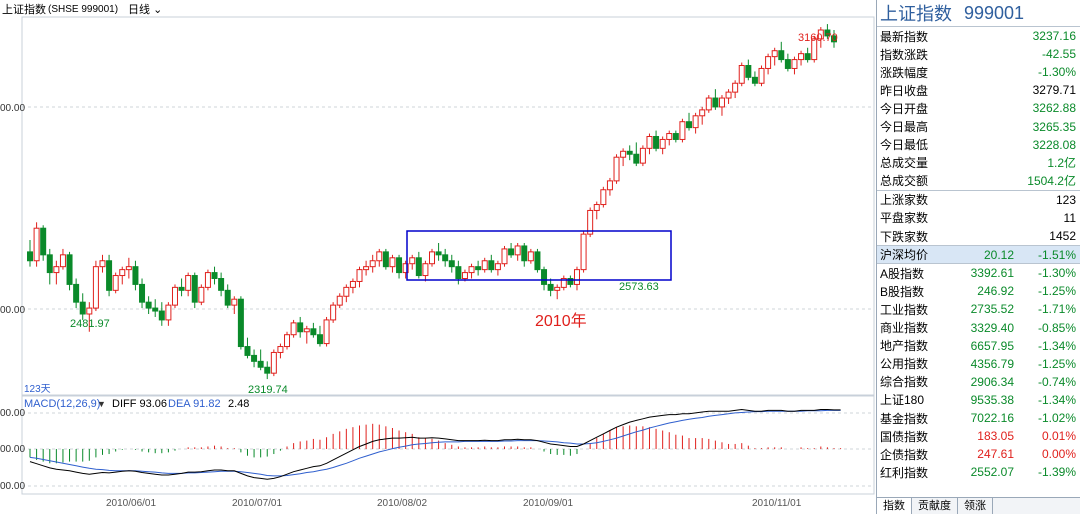  I want to click on row-pct: 0.00%, so click(1058, 454).